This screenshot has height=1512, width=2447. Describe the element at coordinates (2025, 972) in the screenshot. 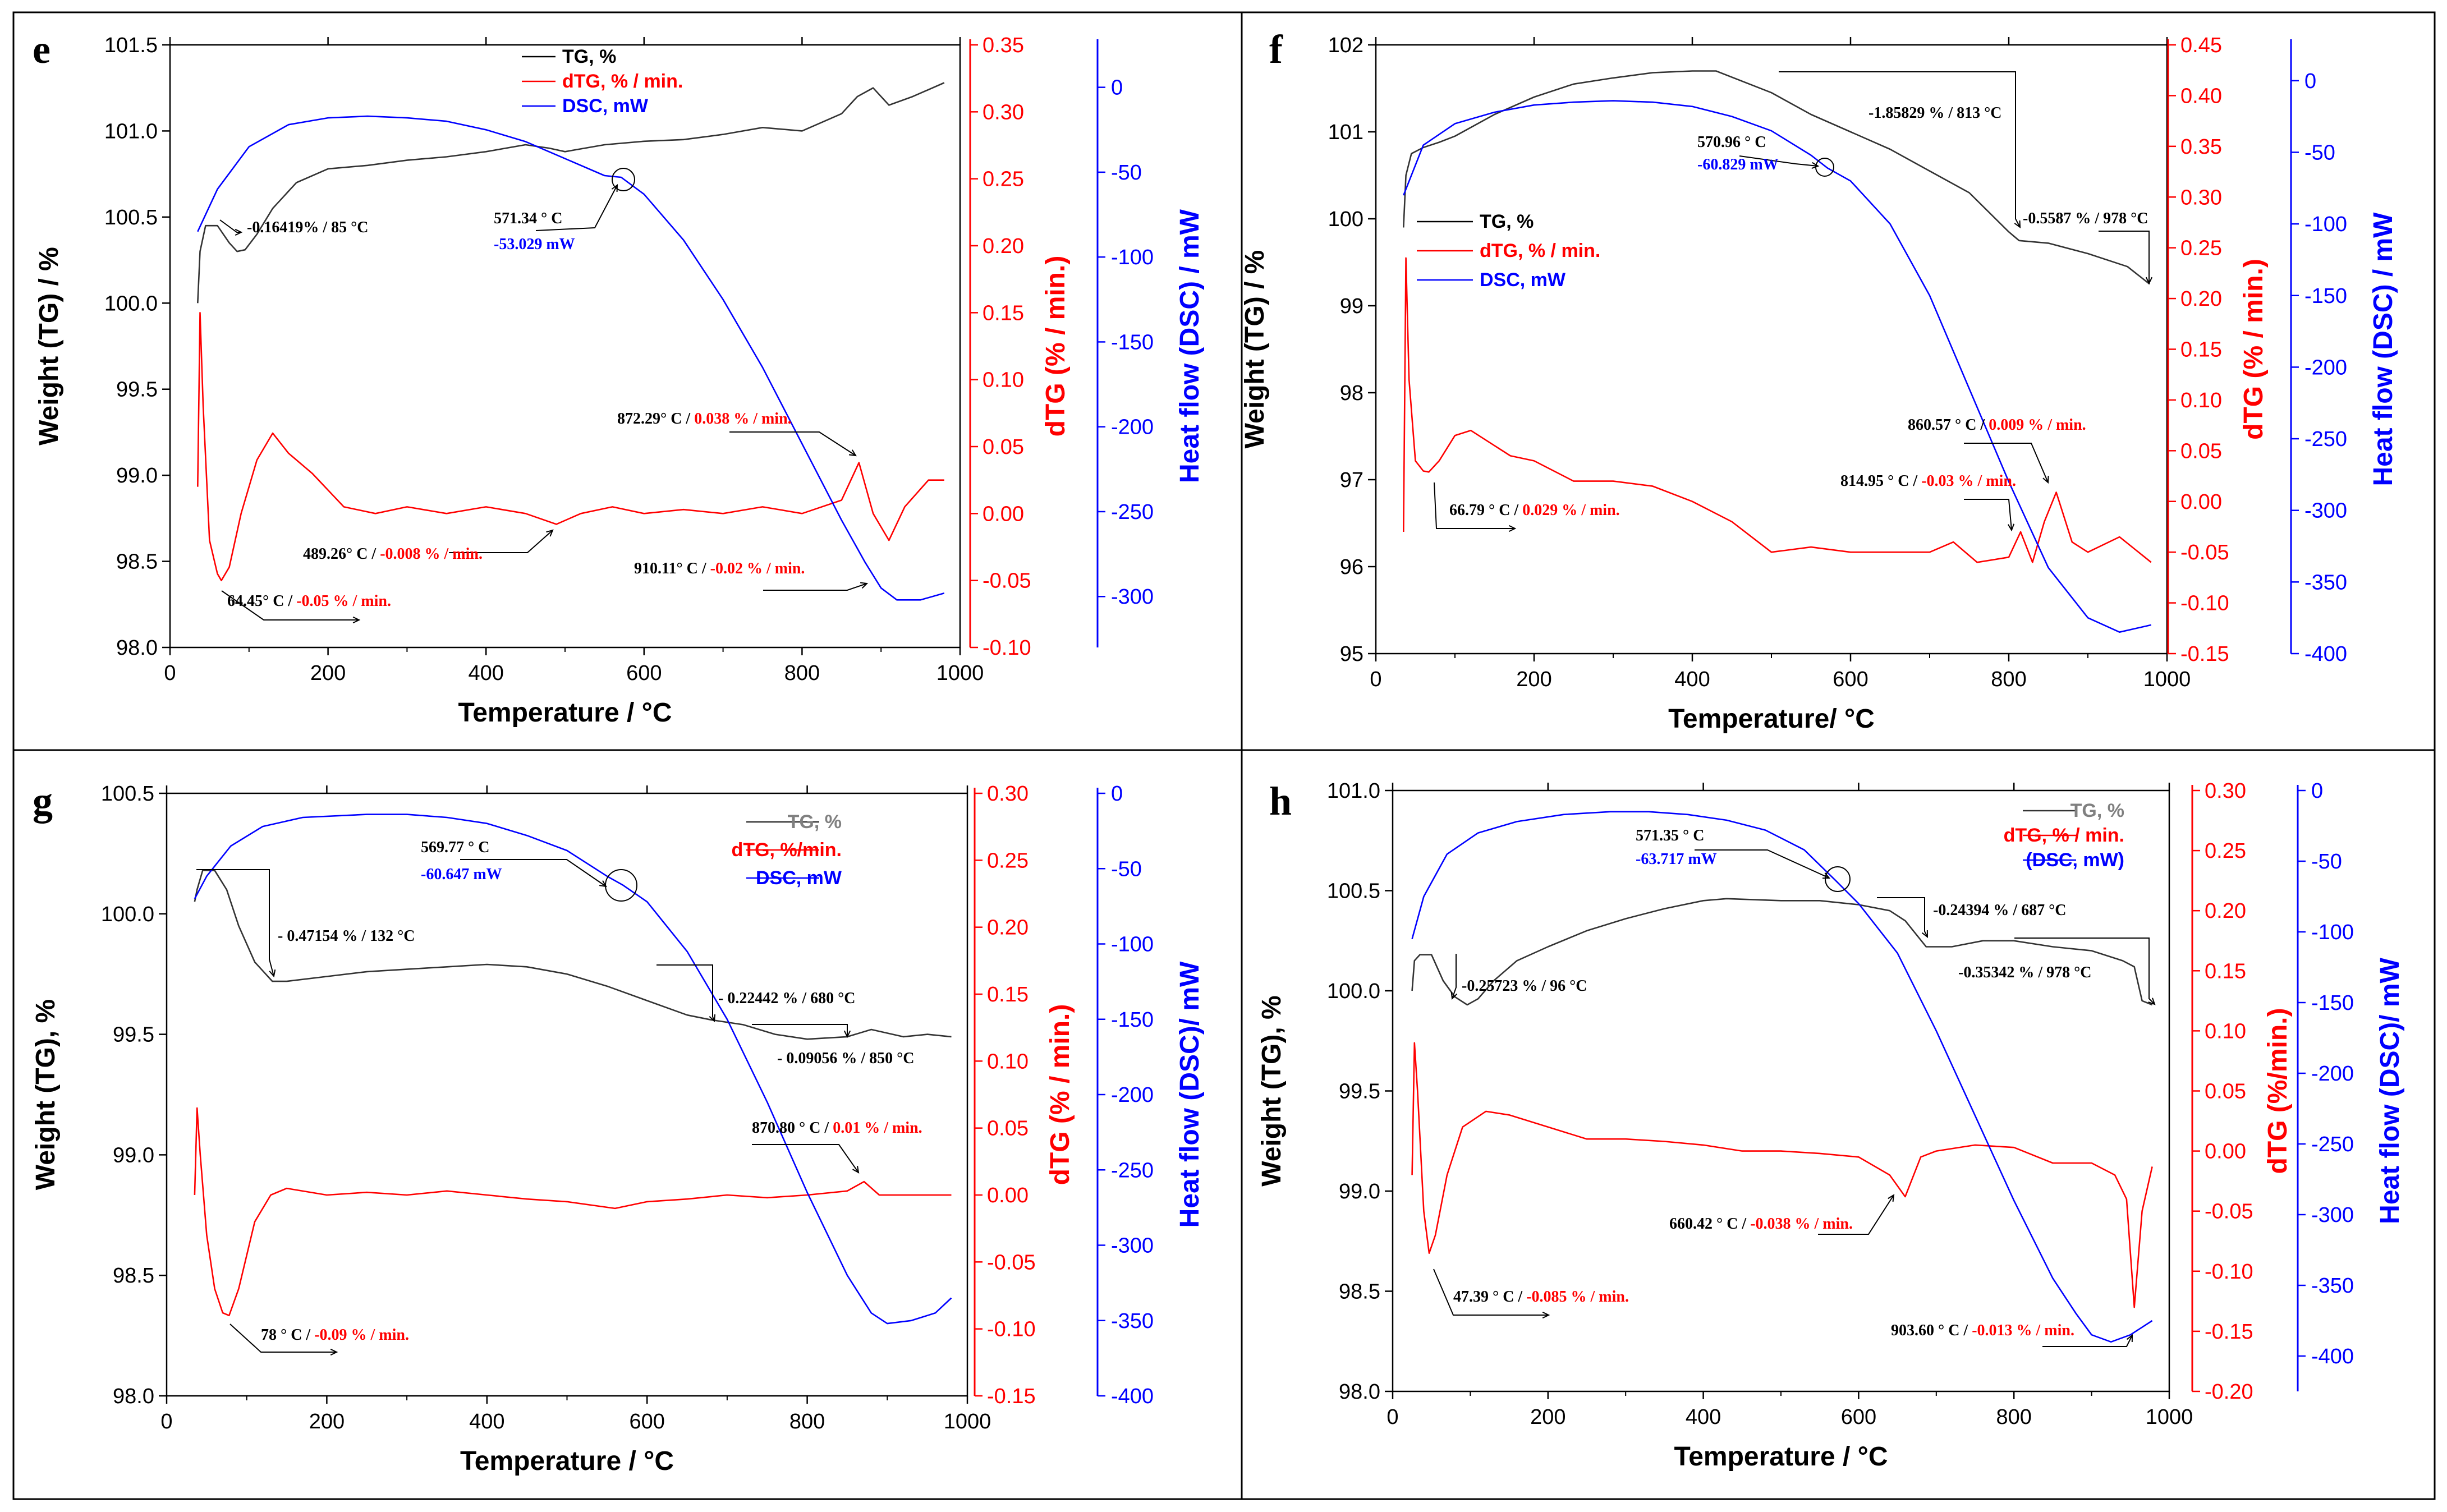

I see `annotation-text: -0.35342 % / 978 °C` at that location.